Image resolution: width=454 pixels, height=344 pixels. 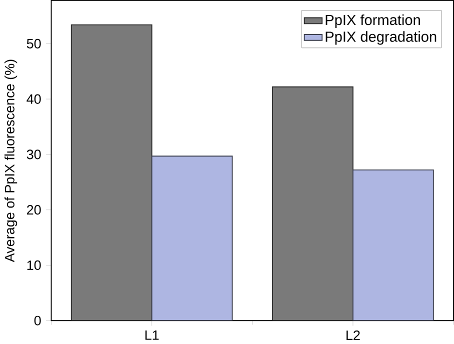 I want to click on y-tick-label: 20, so click(x=34, y=209).